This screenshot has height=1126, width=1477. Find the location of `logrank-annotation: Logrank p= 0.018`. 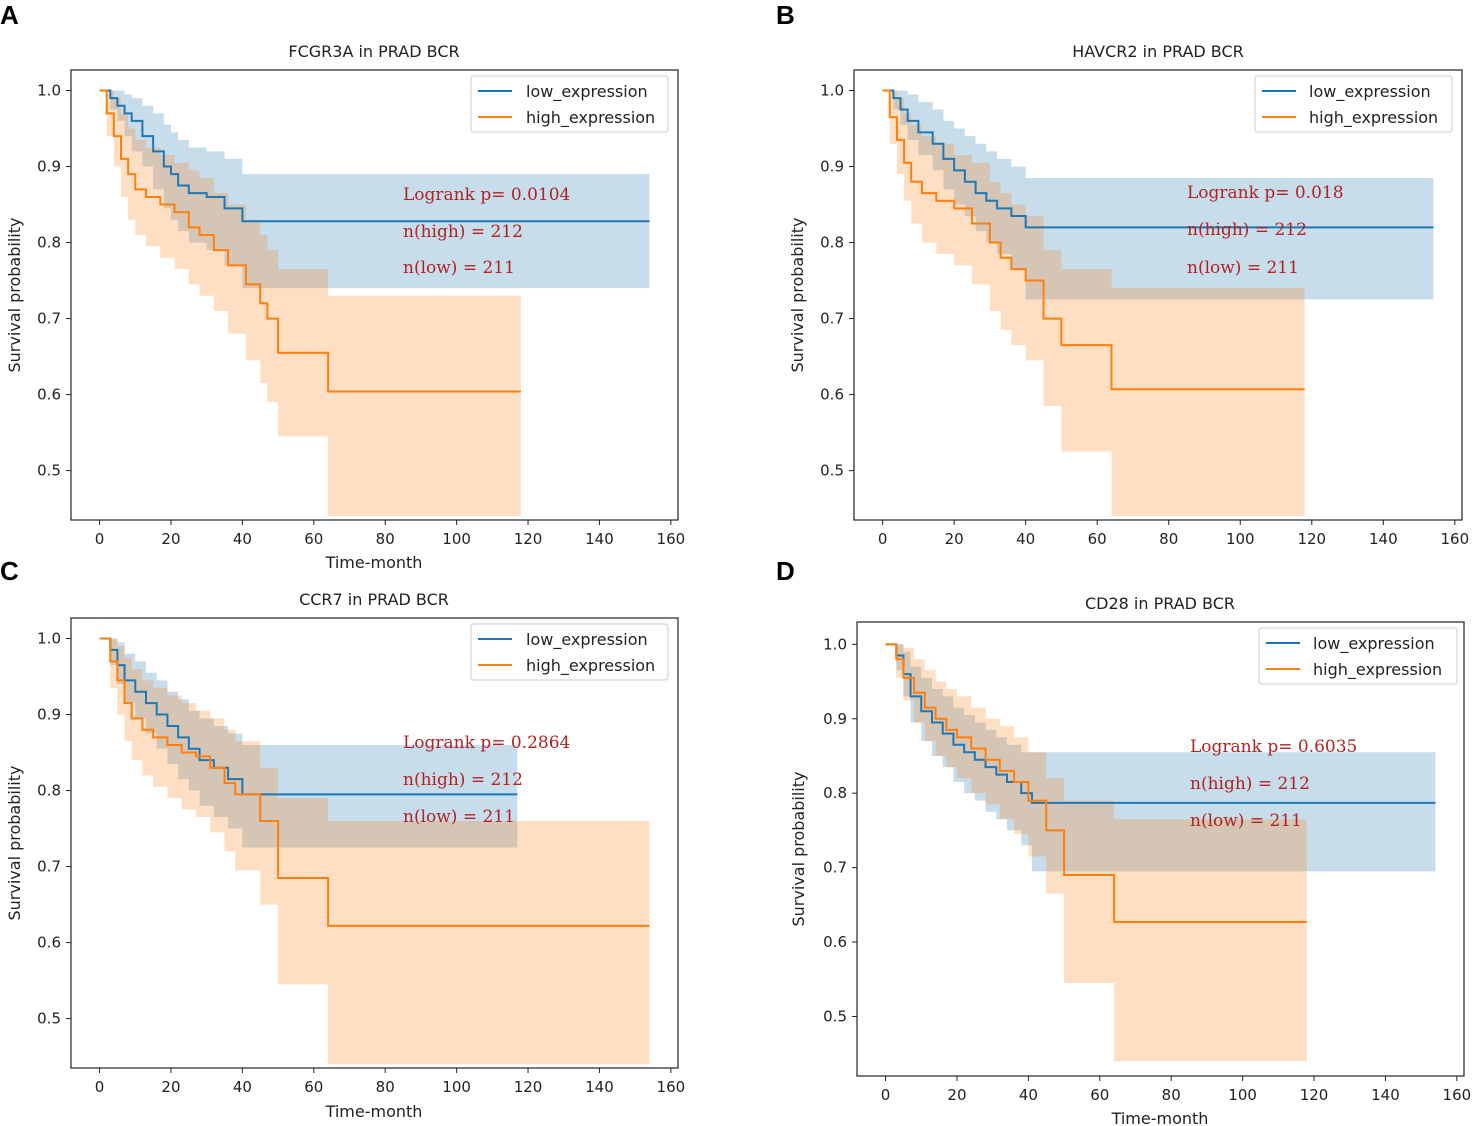

logrank-annotation: Logrank p= 0.018 is located at coordinates (1265, 193).